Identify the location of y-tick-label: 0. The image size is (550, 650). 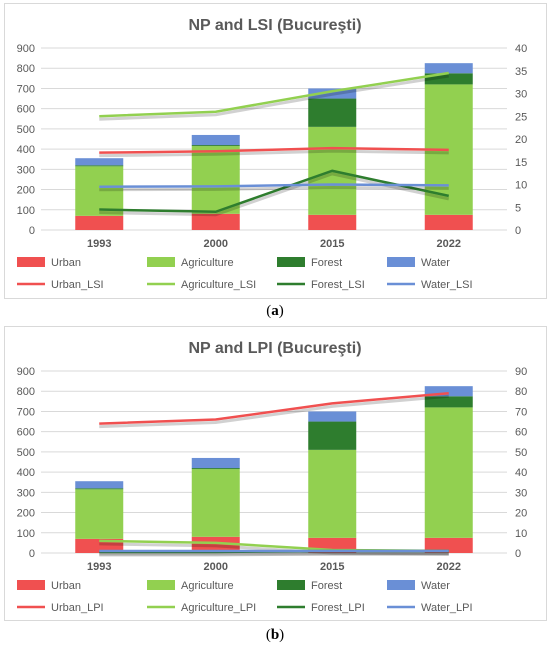
(32, 554).